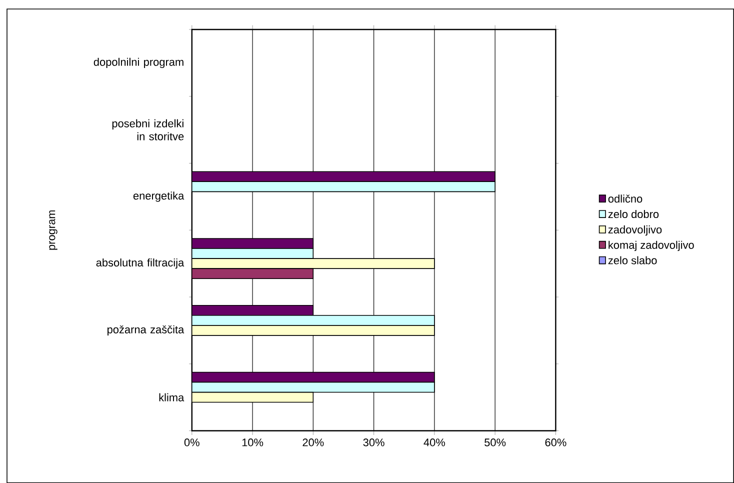  What do you see at coordinates (635, 230) in the screenshot?
I see `legend-label: zadovoljivo` at bounding box center [635, 230].